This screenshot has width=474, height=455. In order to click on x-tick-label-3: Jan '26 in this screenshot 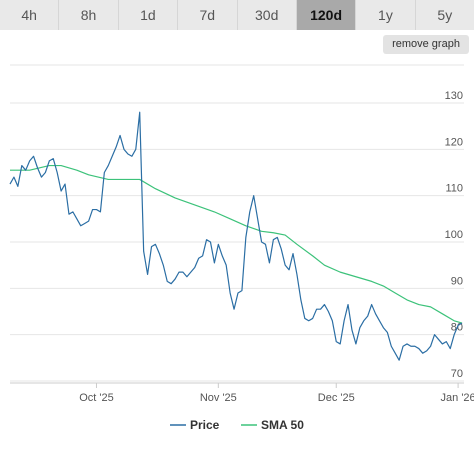, I will do `click(457, 398)`.